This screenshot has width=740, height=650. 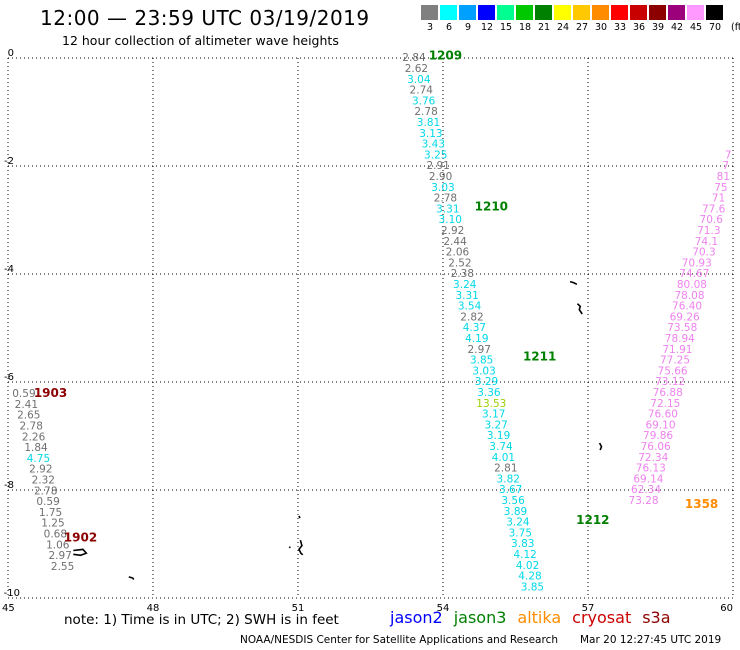 What do you see at coordinates (435, 155) in the screenshot?
I see `wave-height-value: 3.25` at bounding box center [435, 155].